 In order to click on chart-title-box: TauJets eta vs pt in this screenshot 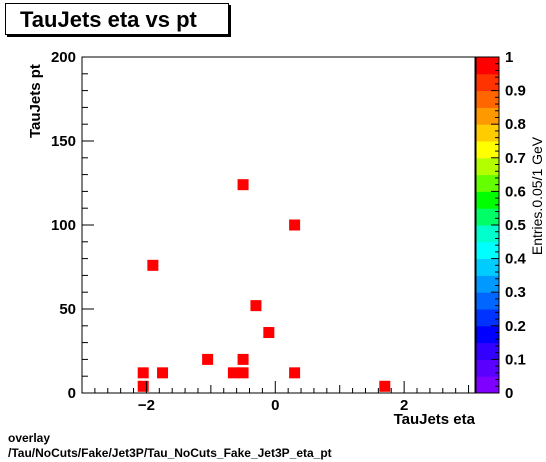, I will do `click(117, 19)`.